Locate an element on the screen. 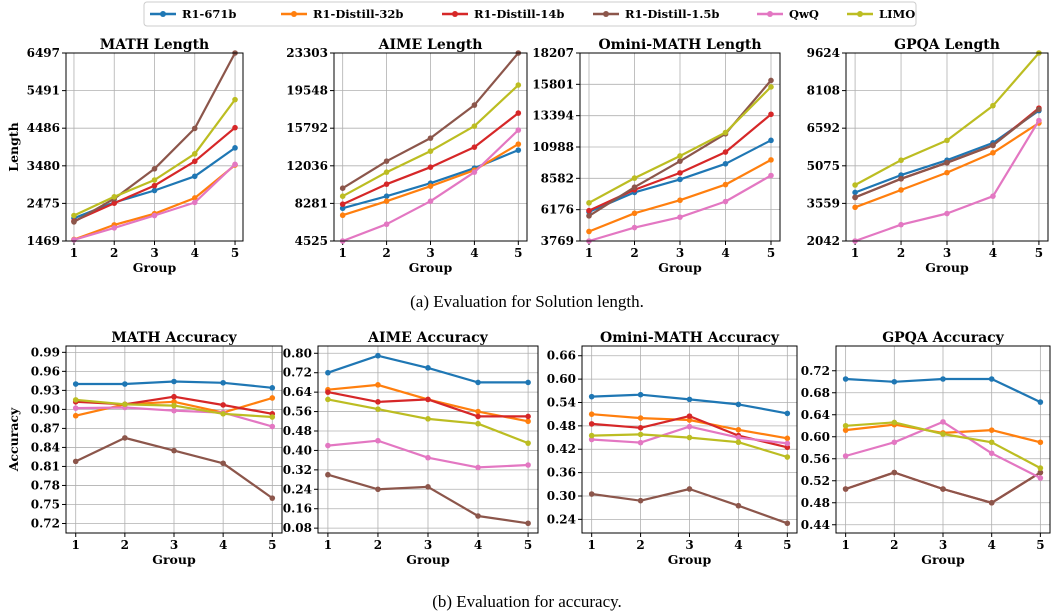 The width and height of the screenshot is (1055, 615). panel-title: MATH Length is located at coordinates (154, 45).